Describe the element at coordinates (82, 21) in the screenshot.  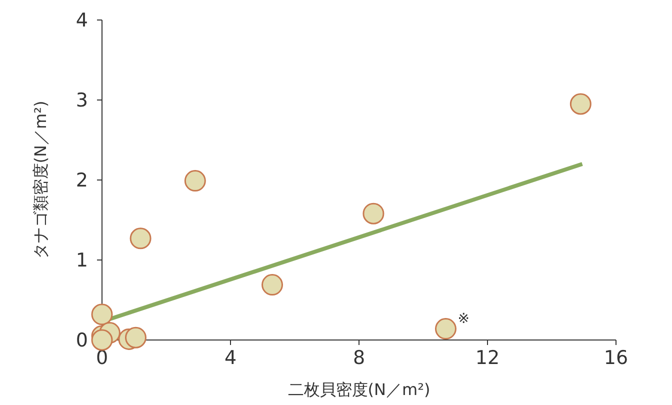
I see `y-tick-label: 4` at that location.